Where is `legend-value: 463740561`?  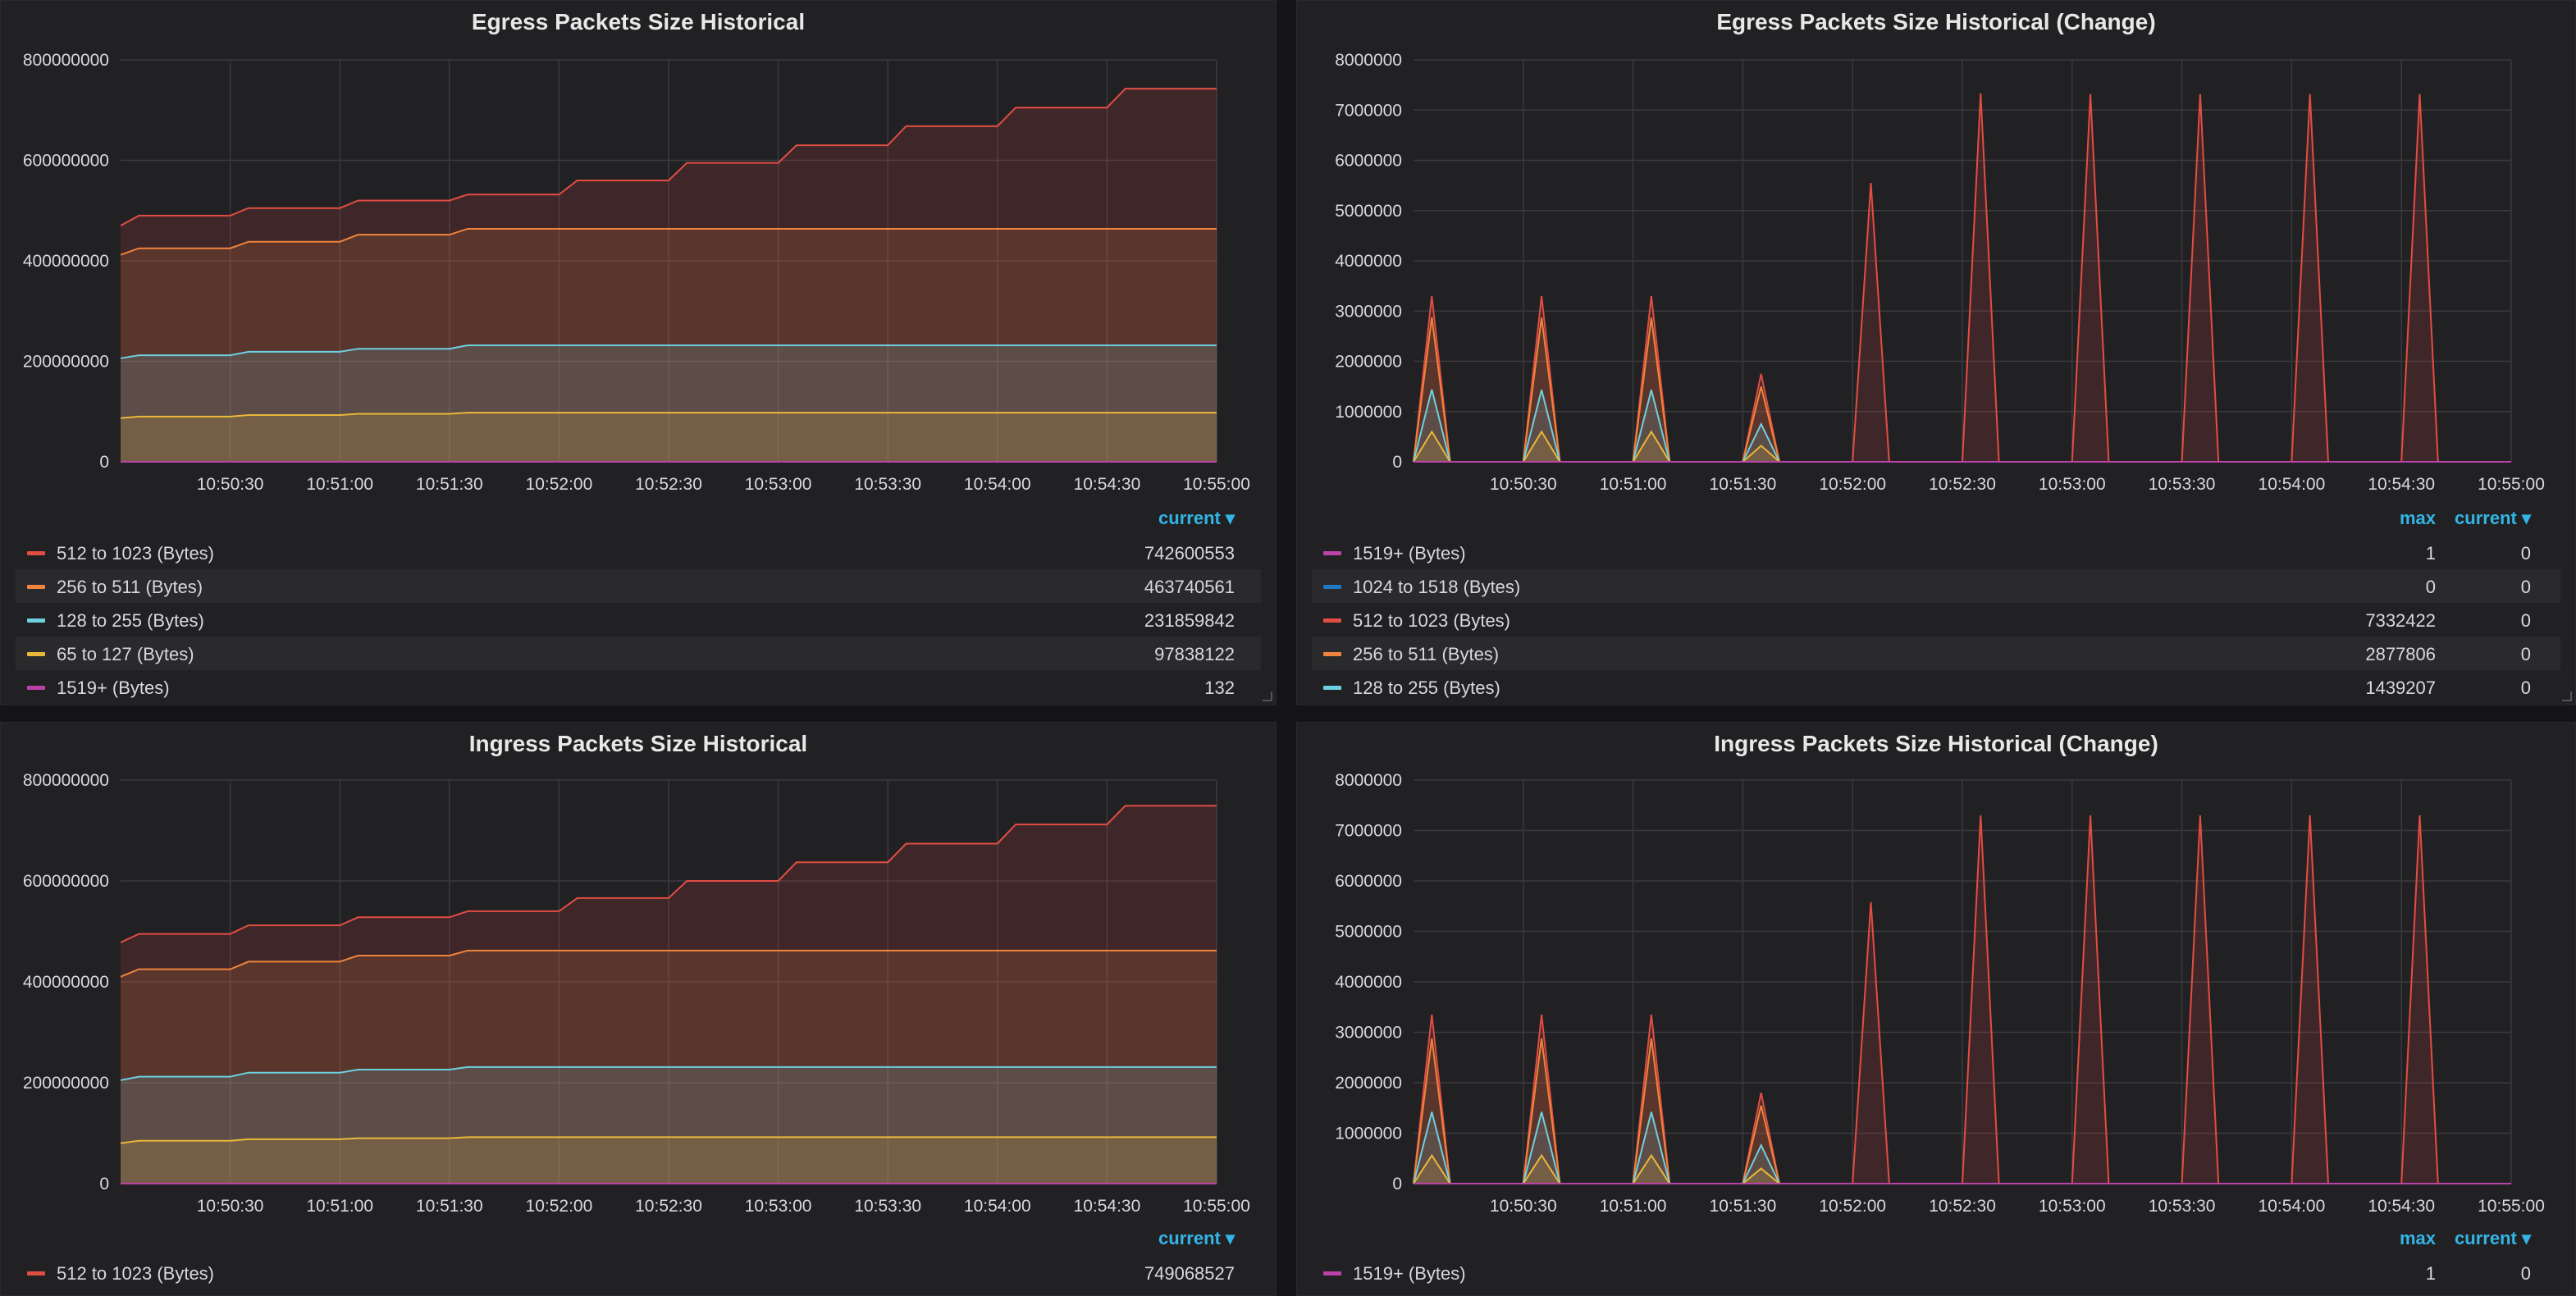
legend-value: 463740561 is located at coordinates (1189, 587).